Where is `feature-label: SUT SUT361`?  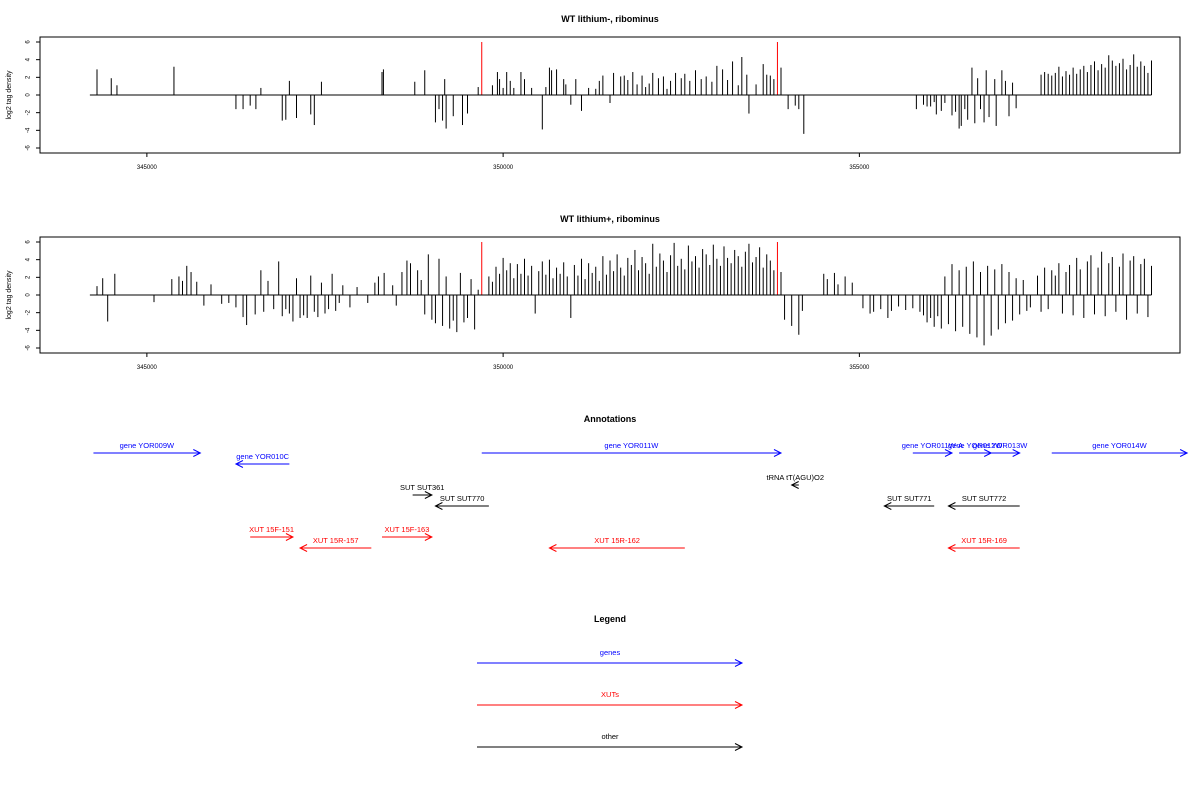 feature-label: SUT SUT361 is located at coordinates (422, 487).